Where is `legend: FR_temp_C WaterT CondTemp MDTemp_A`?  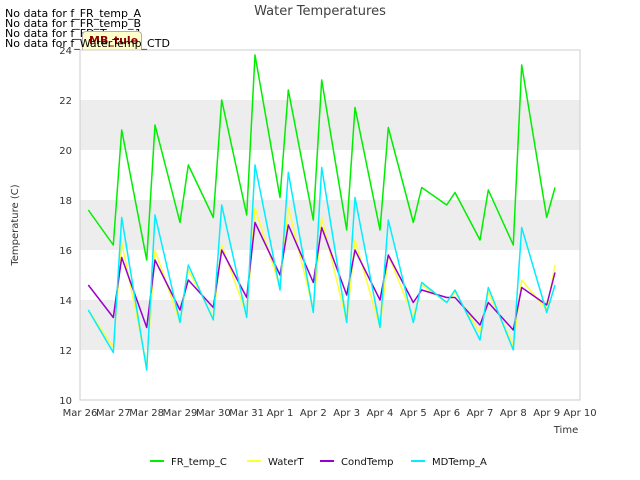
legend: FR_temp_C WaterT CondTemp MDTemp_A is located at coordinates (318, 462).